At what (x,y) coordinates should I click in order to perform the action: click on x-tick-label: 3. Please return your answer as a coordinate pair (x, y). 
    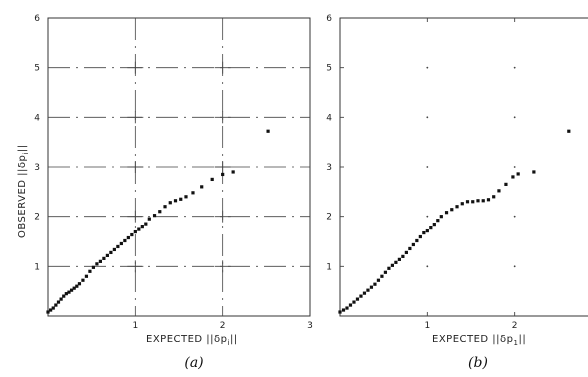
    Looking at the image, I should click on (310, 326).